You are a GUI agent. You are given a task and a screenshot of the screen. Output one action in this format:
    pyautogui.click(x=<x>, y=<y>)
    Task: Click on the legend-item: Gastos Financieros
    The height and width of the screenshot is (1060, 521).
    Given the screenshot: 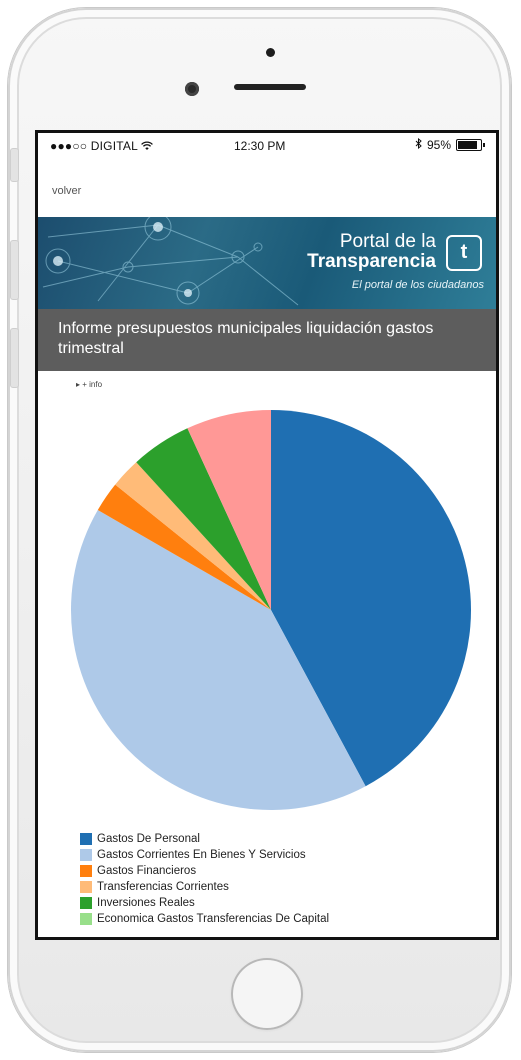 What is the action you would take?
    pyautogui.click(x=204, y=871)
    